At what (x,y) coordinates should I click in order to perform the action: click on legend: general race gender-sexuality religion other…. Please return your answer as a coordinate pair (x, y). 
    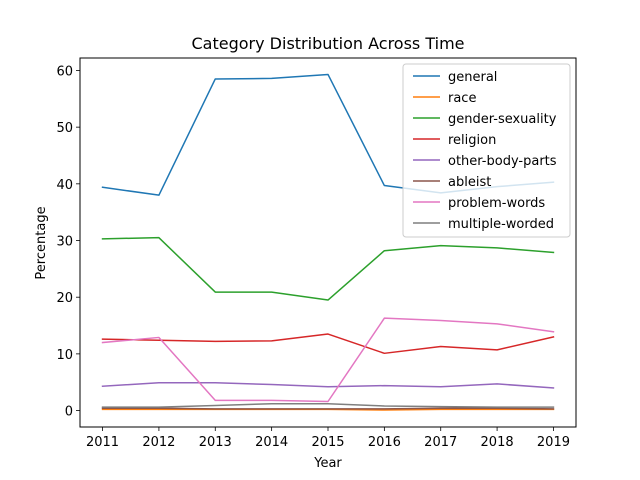
    Looking at the image, I should click on (486, 150).